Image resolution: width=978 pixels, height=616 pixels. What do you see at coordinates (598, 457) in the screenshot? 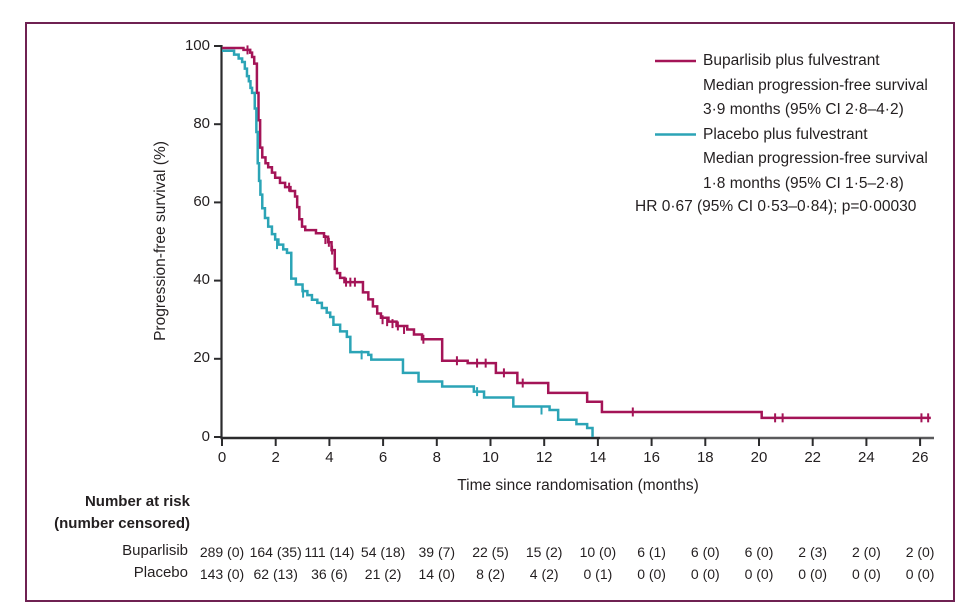
I see `x-tick-label: 14` at bounding box center [598, 457].